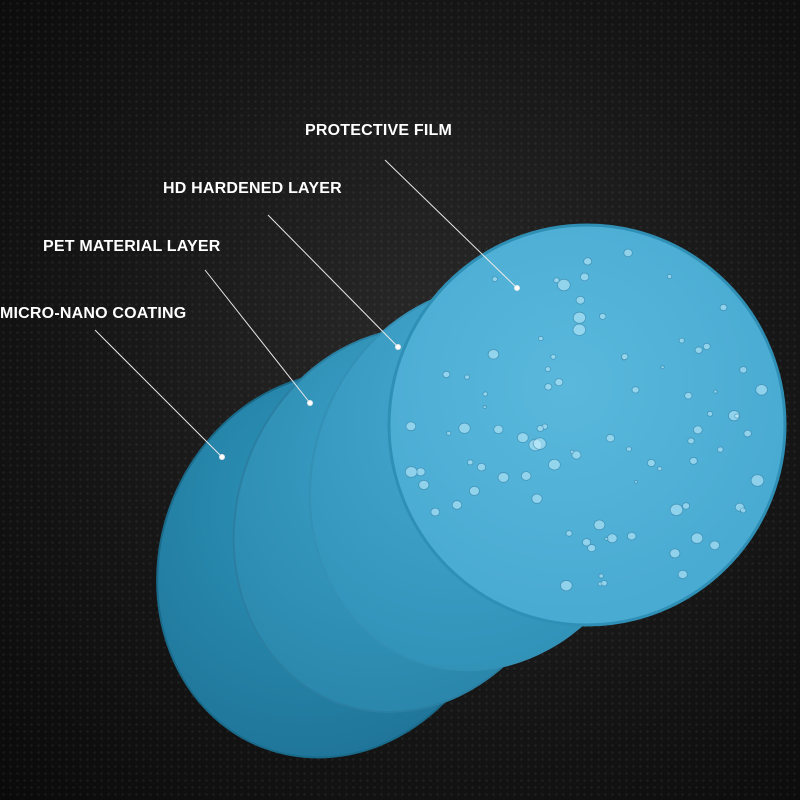 This screenshot has height=800, width=800. What do you see at coordinates (333, 281) in the screenshot?
I see `hd-hardened-layer-leader-line` at bounding box center [333, 281].